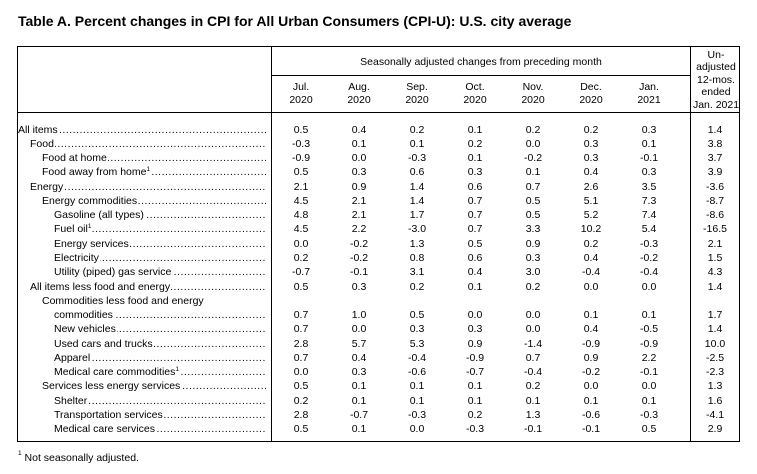 This screenshot has width=757, height=474. I want to click on row-label-name: Food, so click(42, 144).